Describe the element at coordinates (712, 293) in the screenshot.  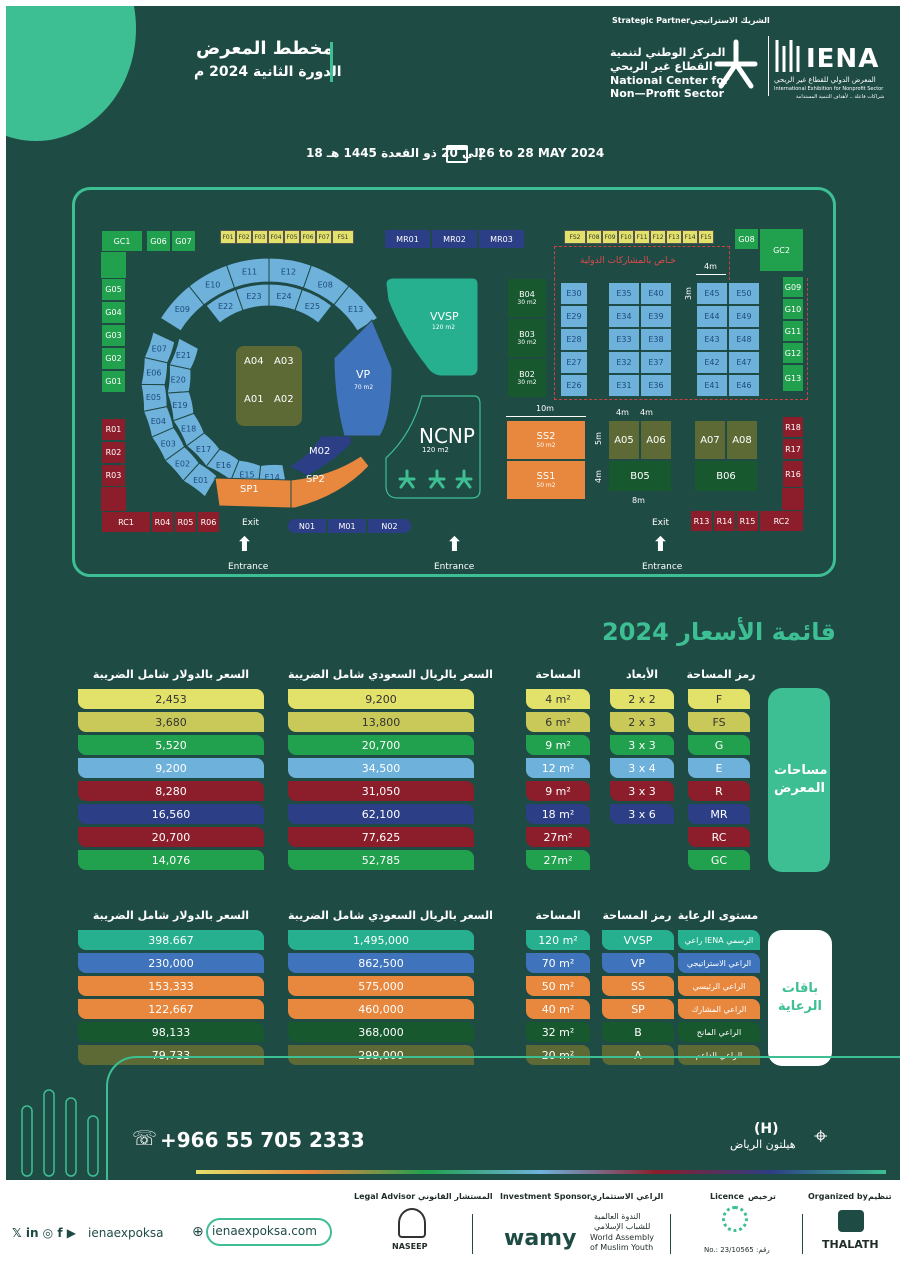
I see `booth: E45` at that location.